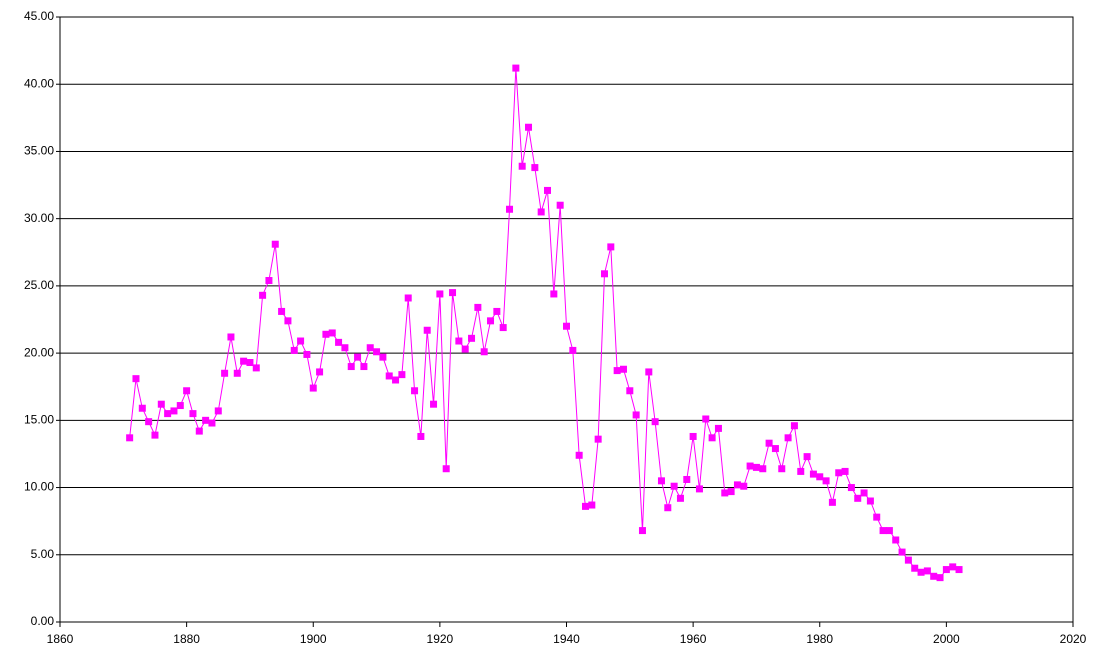  What do you see at coordinates (43, 621) in the screenshot?
I see `y-tick-label: 0.00` at bounding box center [43, 621].